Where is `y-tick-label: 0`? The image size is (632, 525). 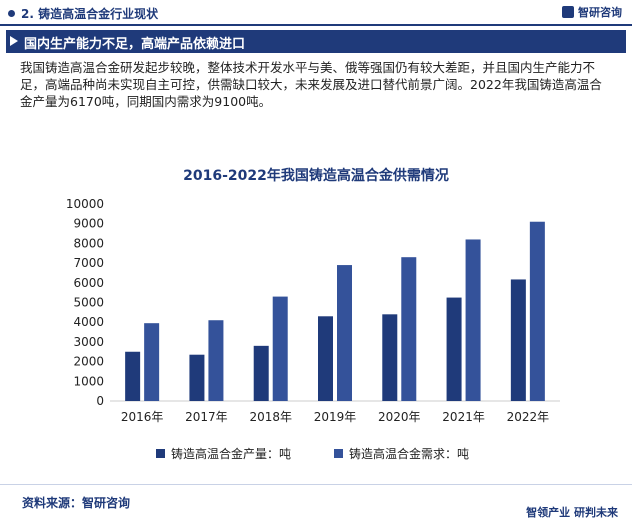
y-tick-label: 0 is located at coordinates (100, 401).